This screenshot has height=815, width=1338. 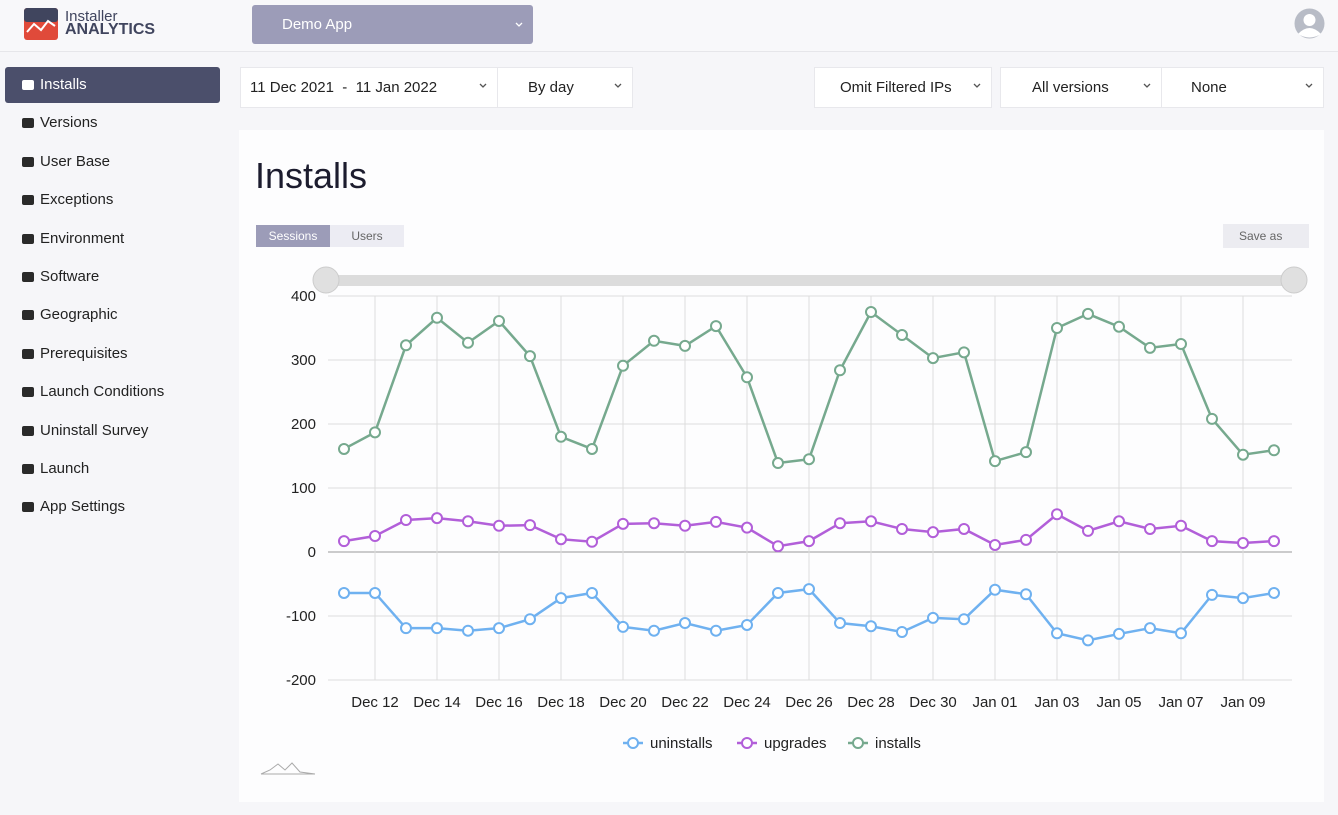 I want to click on save-button: Save as, so click(x=1266, y=236).